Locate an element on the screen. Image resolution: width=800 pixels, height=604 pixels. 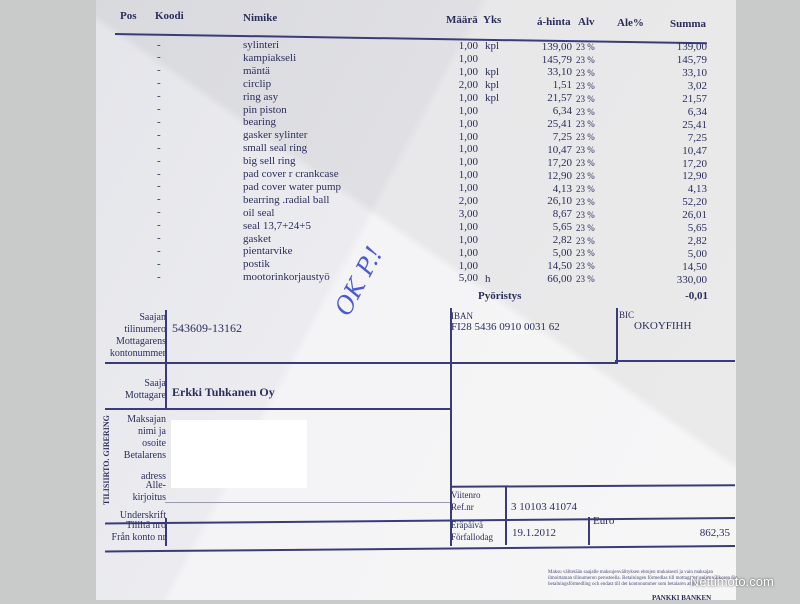
label-line: Betalarens is located at coordinates (144, 455).